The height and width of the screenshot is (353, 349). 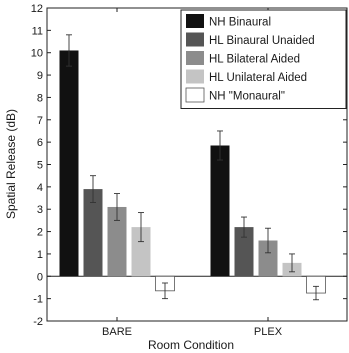 I want to click on legend-label: NH "Monaural", so click(x=247, y=97).